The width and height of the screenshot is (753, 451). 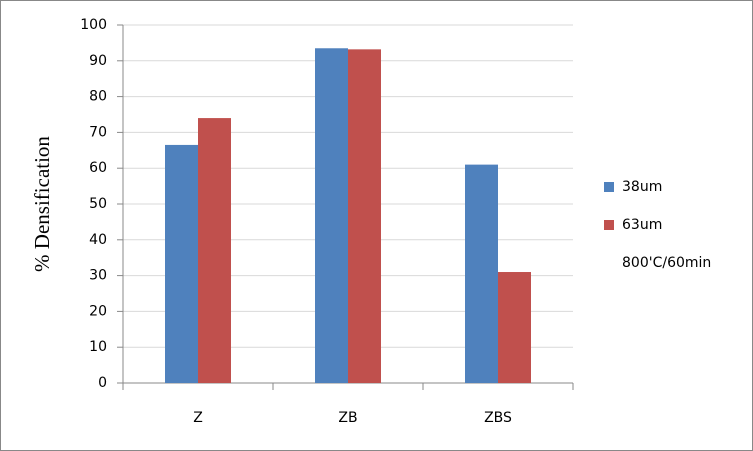 I want to click on y-tick-label: 0, so click(x=102, y=383).